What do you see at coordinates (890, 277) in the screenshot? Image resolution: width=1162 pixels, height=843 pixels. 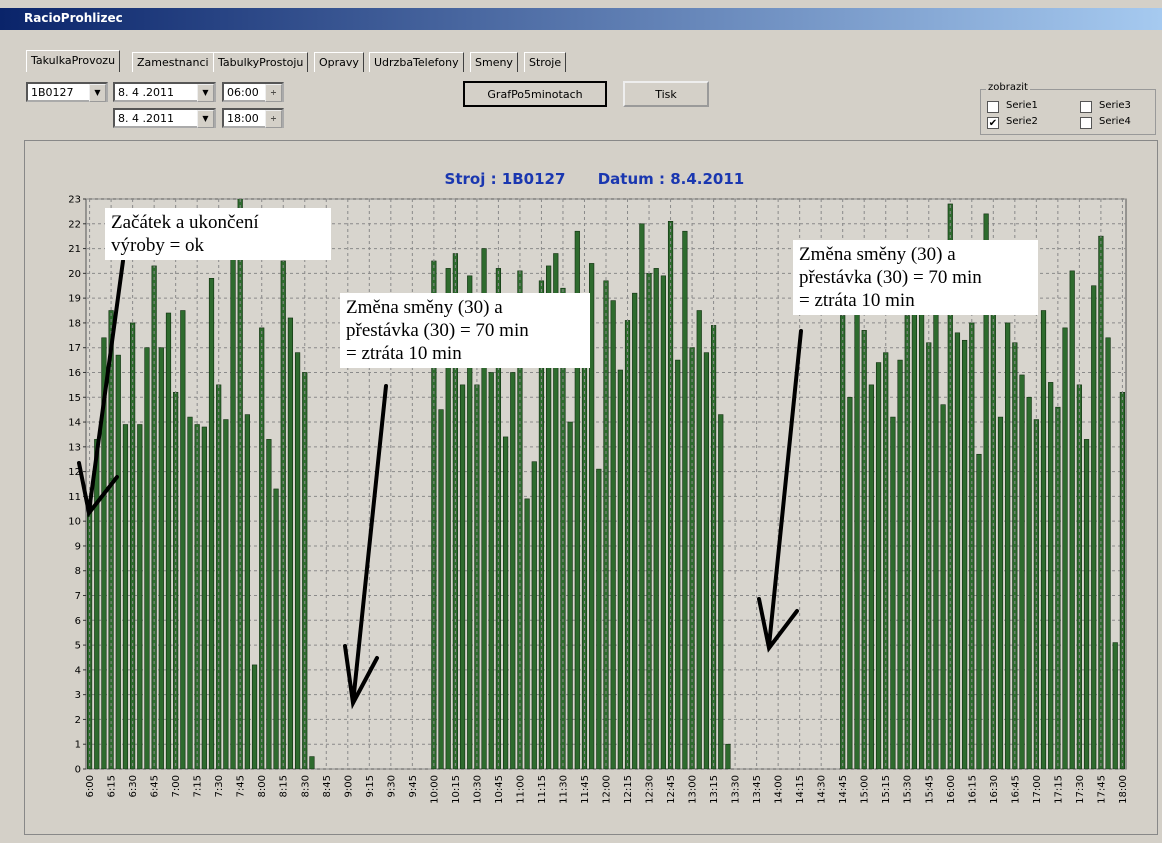 I see `annotation-line: přestávka (30) = 70 min` at bounding box center [890, 277].